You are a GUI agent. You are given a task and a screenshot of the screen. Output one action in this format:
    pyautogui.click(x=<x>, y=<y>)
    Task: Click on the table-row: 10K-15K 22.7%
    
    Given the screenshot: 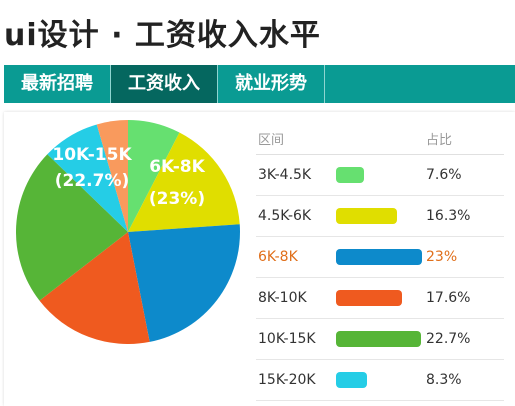 What is the action you would take?
    pyautogui.click(x=380, y=339)
    